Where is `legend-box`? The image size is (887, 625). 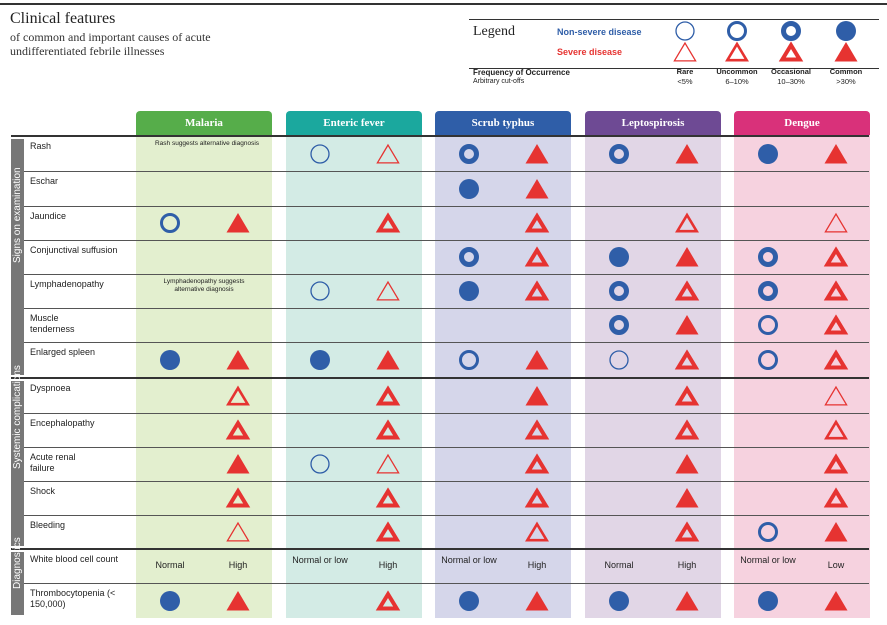 legend-box is located at coordinates (674, 44).